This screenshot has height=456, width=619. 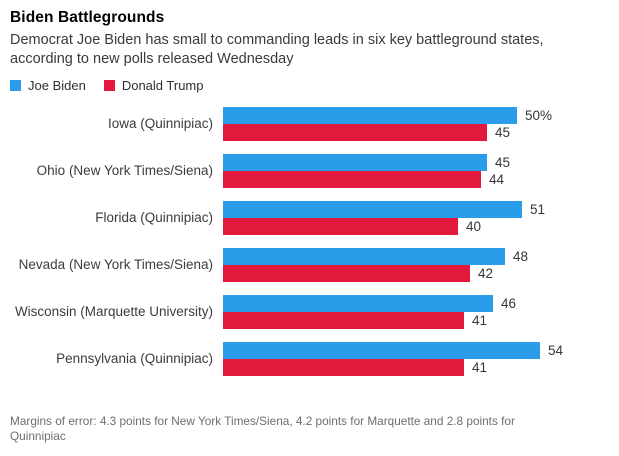 I want to click on bar-line: 40, so click(x=416, y=226).